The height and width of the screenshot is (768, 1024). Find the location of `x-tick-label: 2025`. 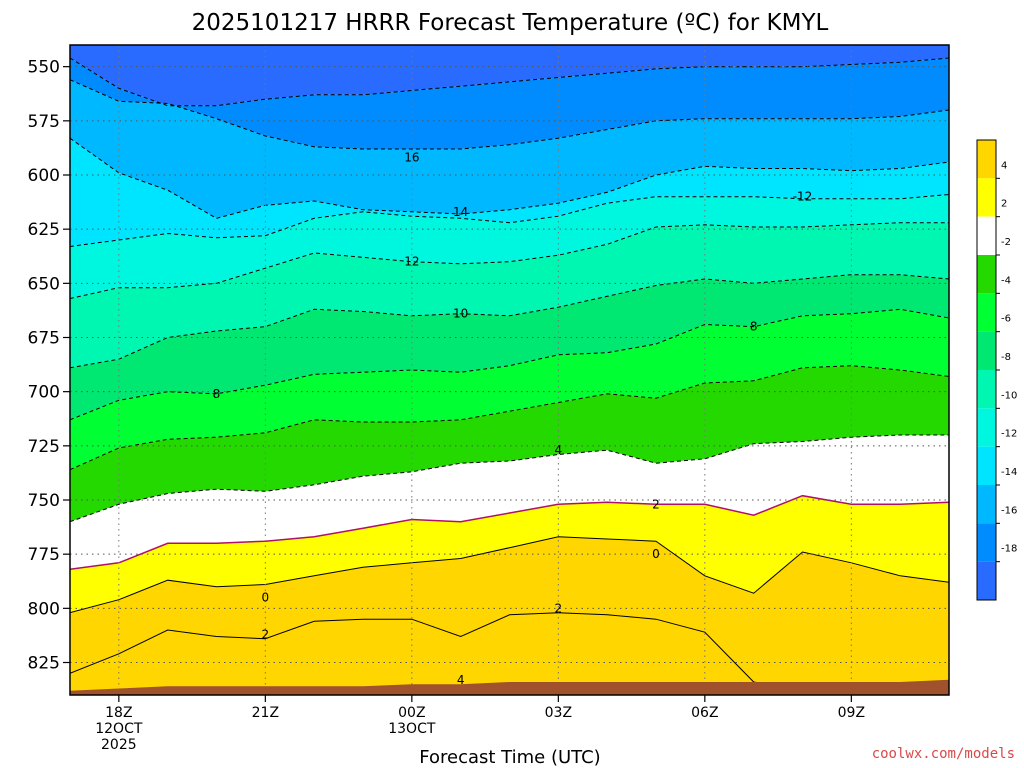

x-tick-label: 2025 is located at coordinates (119, 745).